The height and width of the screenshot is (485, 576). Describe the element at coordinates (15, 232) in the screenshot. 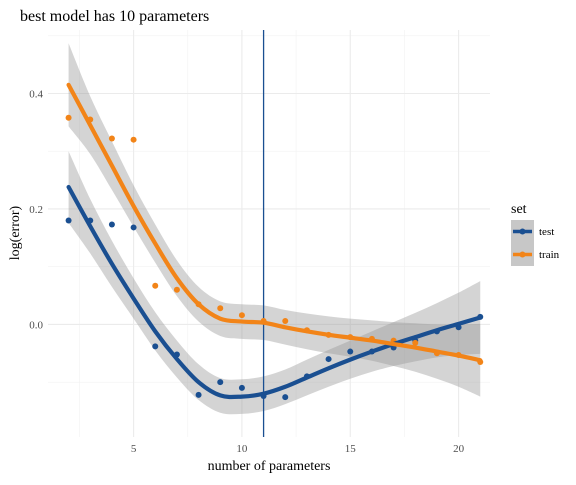

I see `y-axis-label: log(error)` at that location.